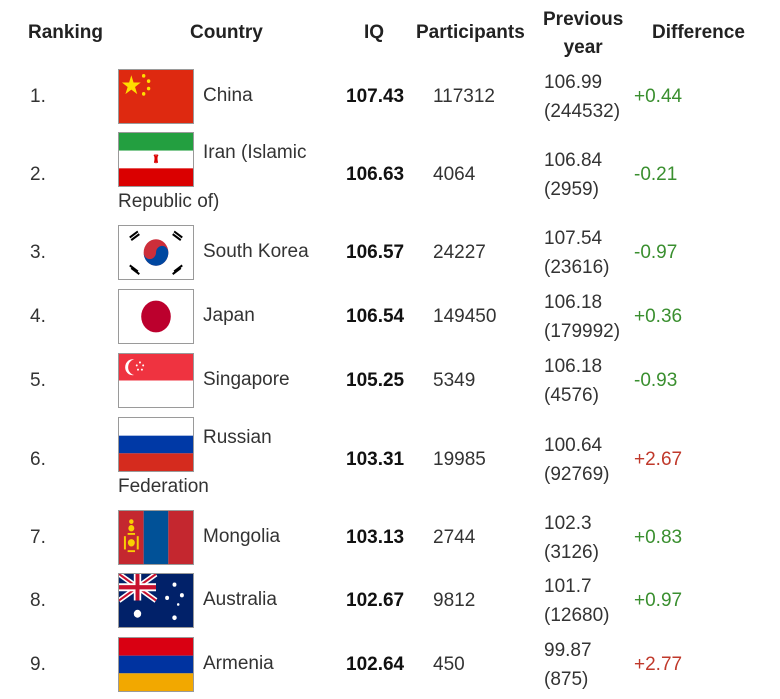 Image resolution: width=780 pixels, height=699 pixels. What do you see at coordinates (577, 253) in the screenshot?
I see `previous-year-cell: 107.54 (23616)` at bounding box center [577, 253].